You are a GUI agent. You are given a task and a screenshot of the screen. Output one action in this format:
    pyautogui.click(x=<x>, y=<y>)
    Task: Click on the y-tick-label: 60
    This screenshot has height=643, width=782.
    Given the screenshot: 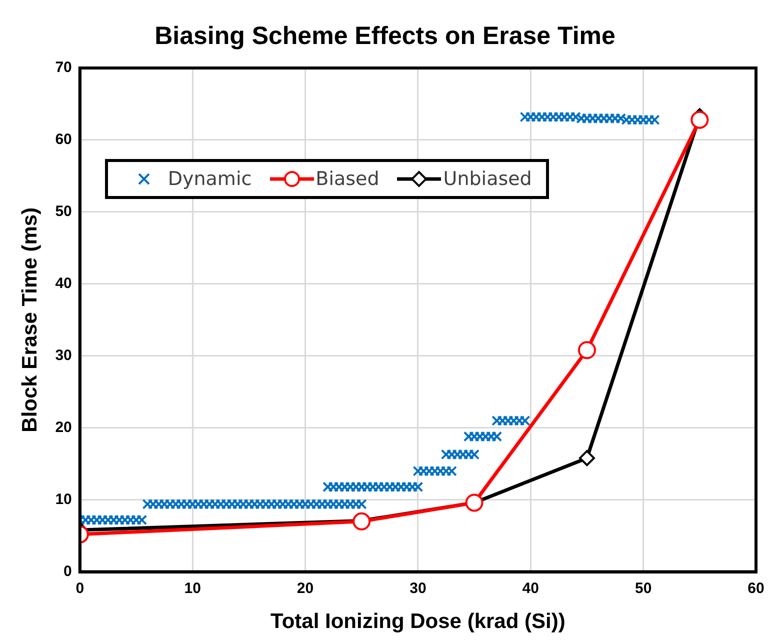 What is the action you would take?
    pyautogui.click(x=63, y=139)
    